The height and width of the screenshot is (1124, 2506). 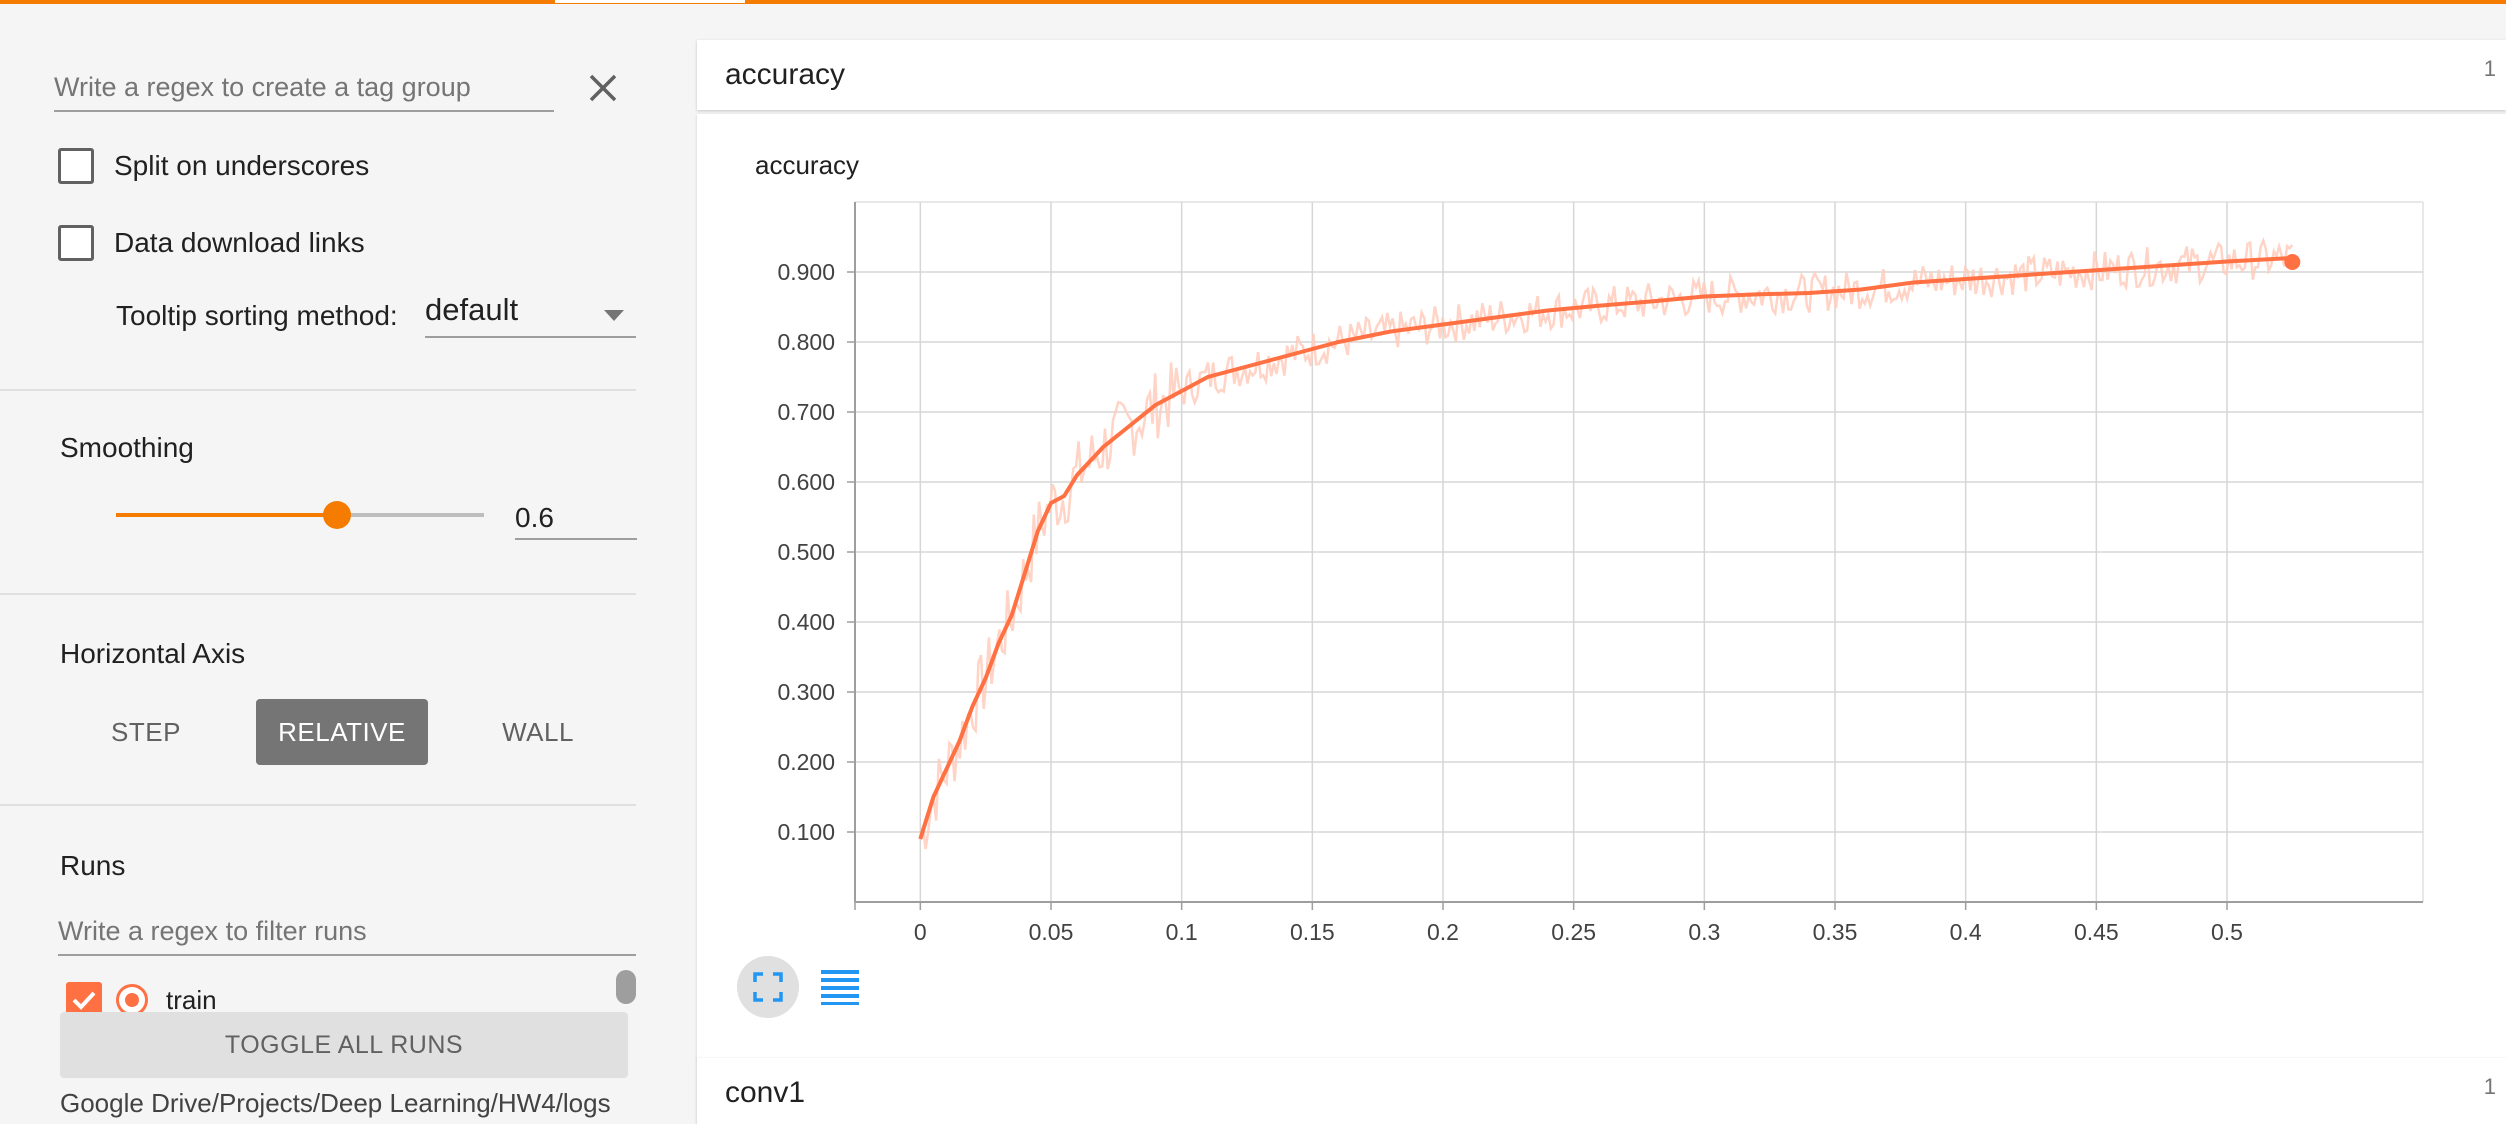 I want to click on runs-filter-input, so click(x=347, y=932).